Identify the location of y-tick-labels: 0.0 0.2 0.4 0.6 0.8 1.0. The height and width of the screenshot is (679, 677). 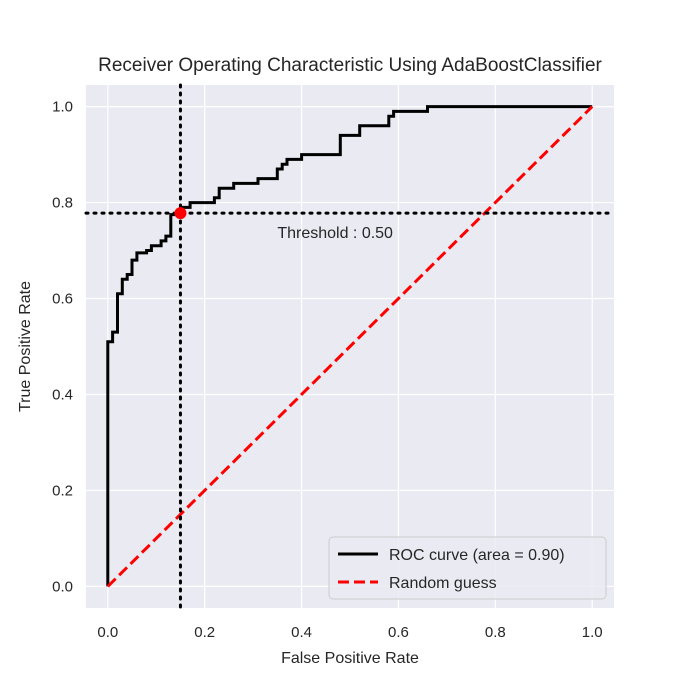
(62, 347).